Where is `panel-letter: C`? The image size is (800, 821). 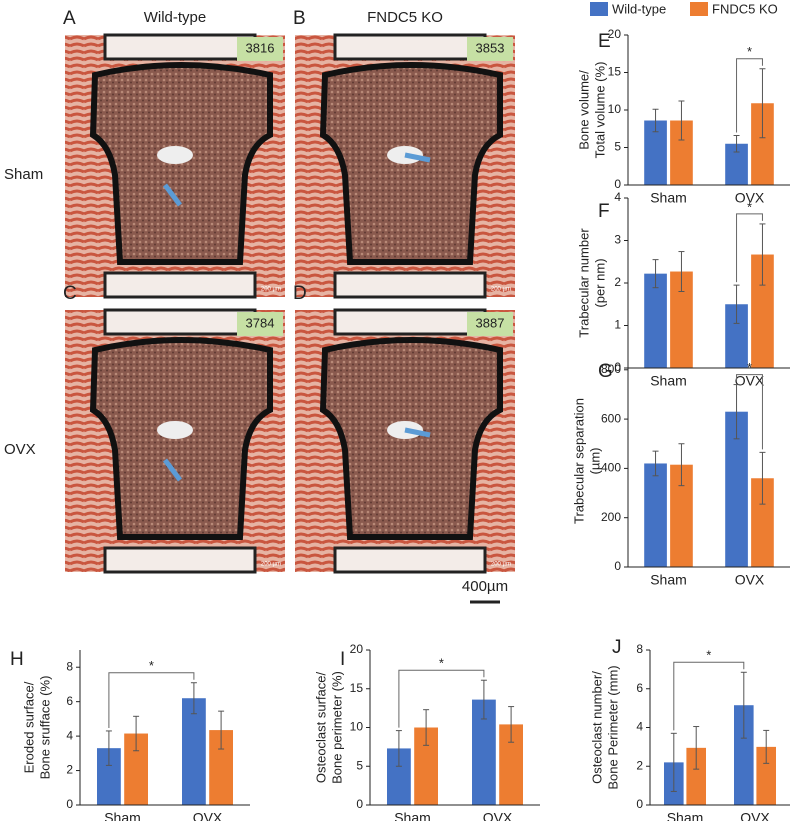 panel-letter: C is located at coordinates (70, 293).